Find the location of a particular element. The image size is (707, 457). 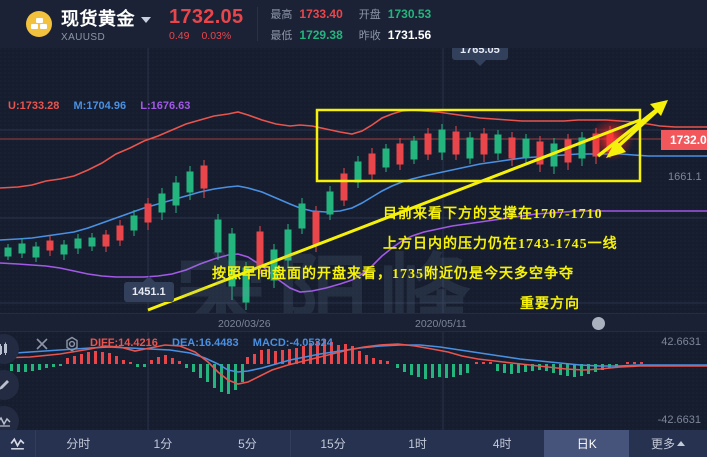

pencil-icon is located at coordinates (4, 385).